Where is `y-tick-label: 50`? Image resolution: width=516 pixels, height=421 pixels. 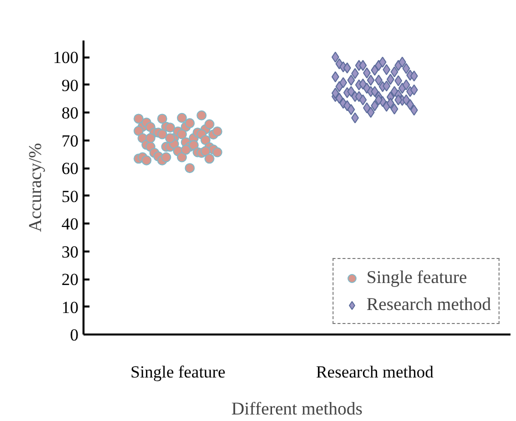 y-tick-label: 50 is located at coordinates (70, 196).